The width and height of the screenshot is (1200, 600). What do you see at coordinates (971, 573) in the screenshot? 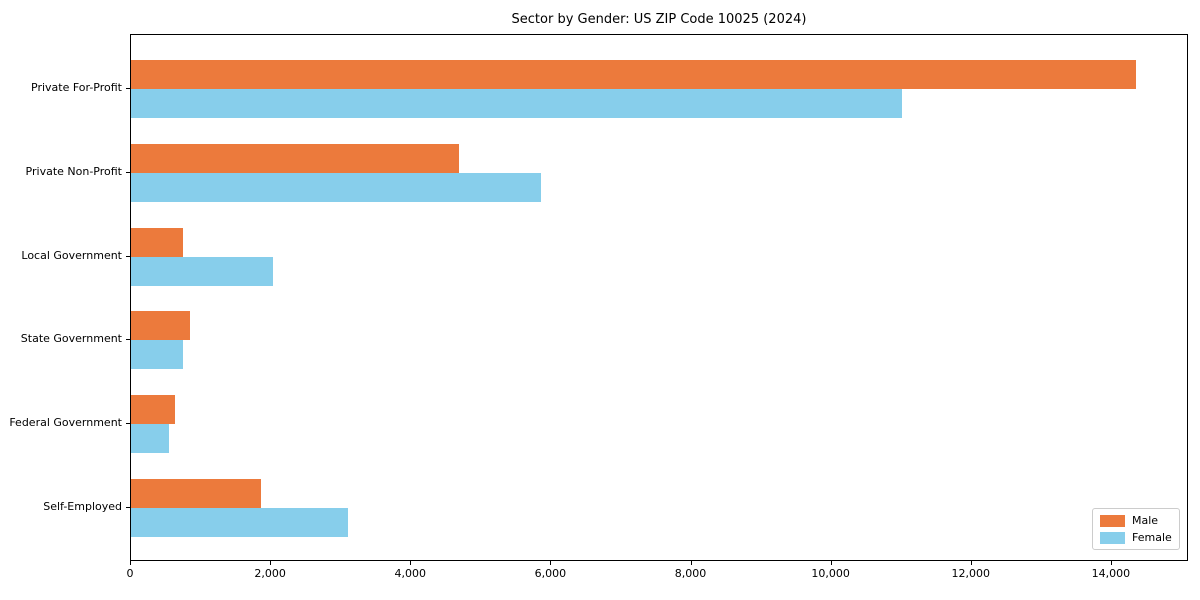
I see `x-tick-label: 12,000` at bounding box center [971, 573].